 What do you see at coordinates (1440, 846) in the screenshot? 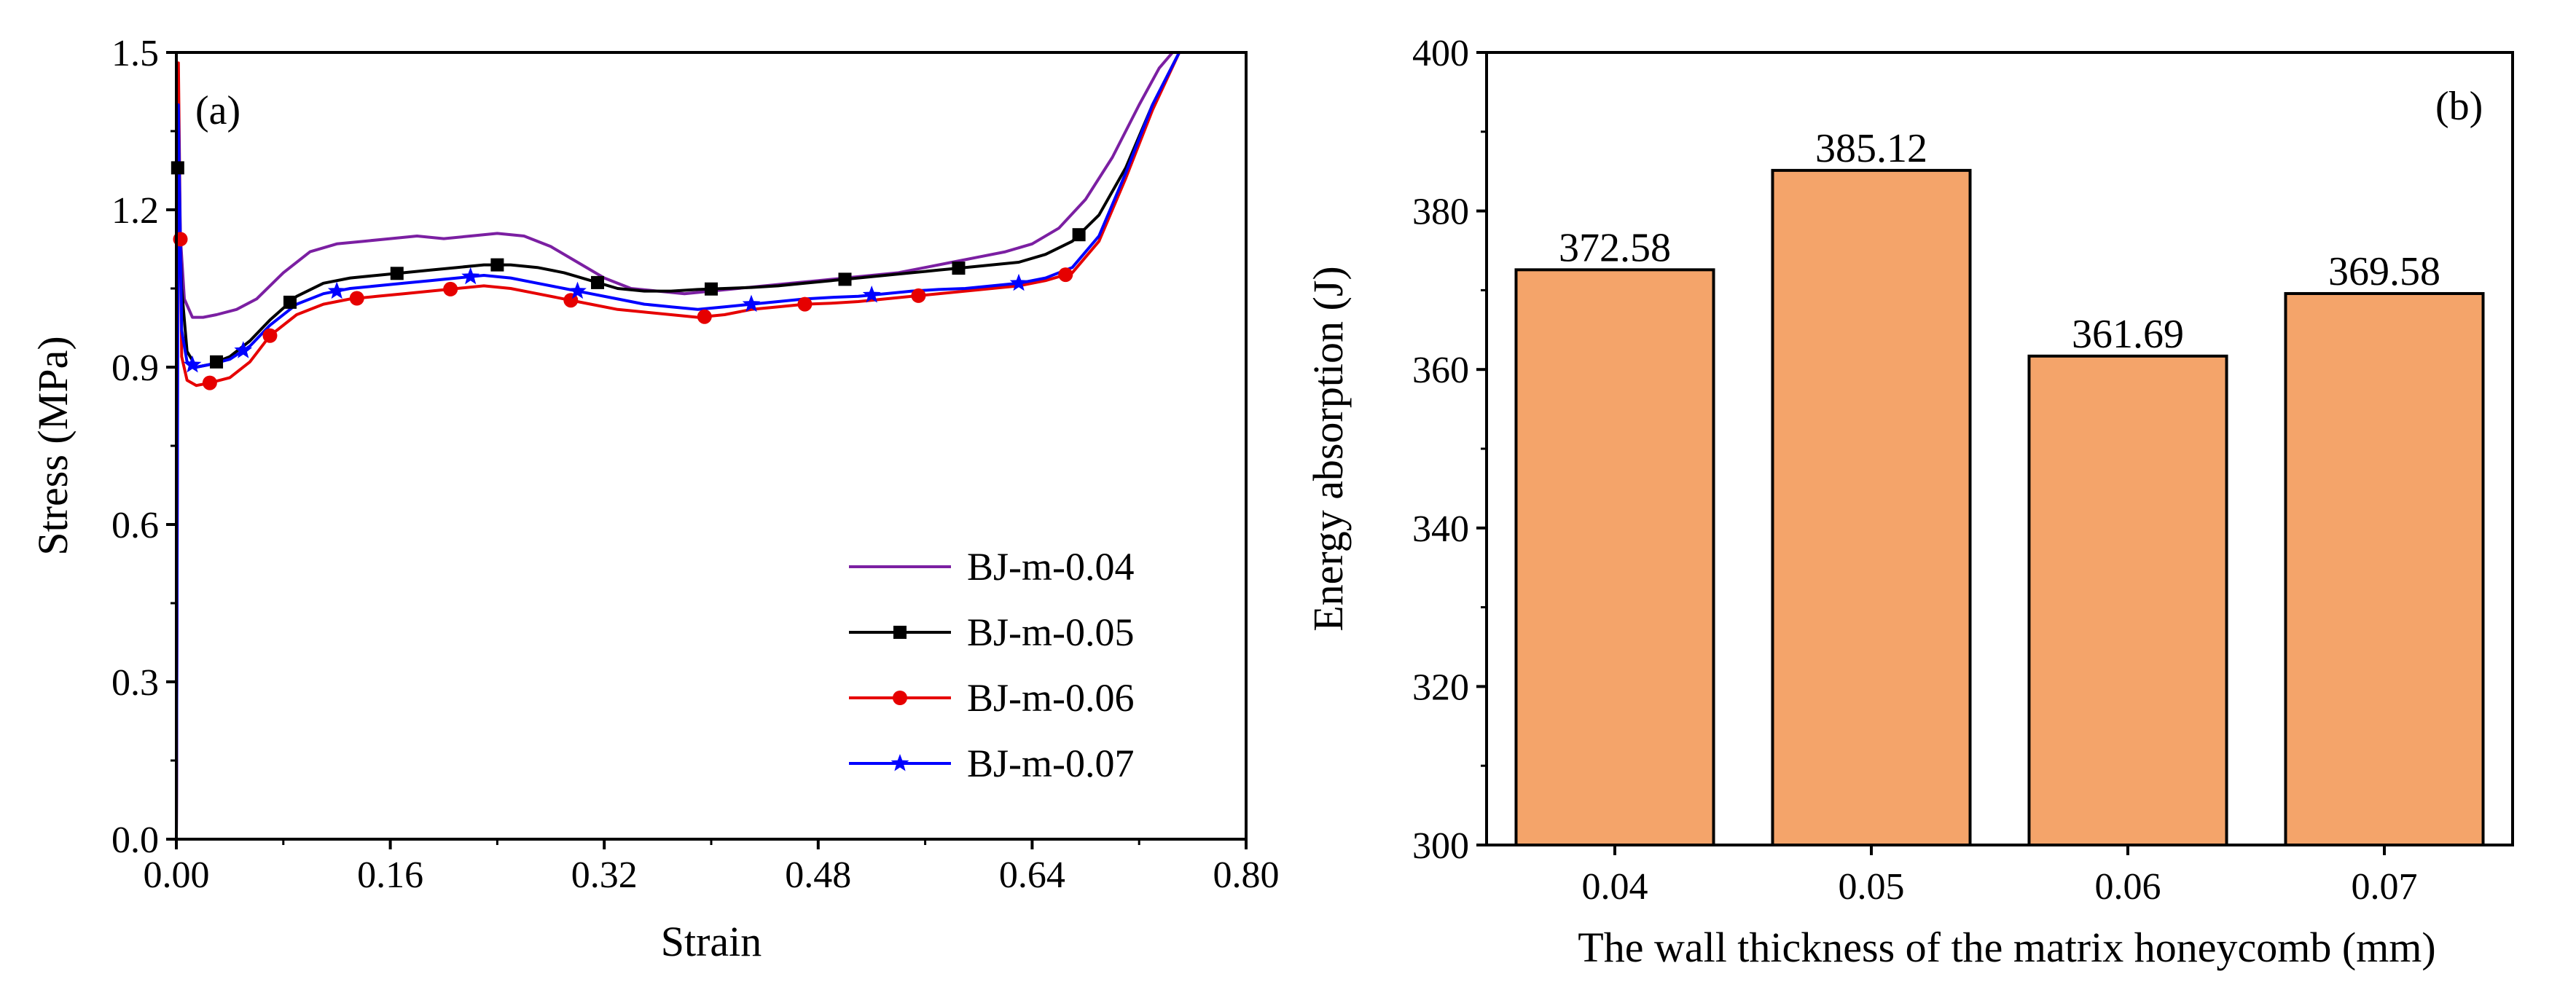
I see `y-tick-label: 300` at bounding box center [1440, 846].